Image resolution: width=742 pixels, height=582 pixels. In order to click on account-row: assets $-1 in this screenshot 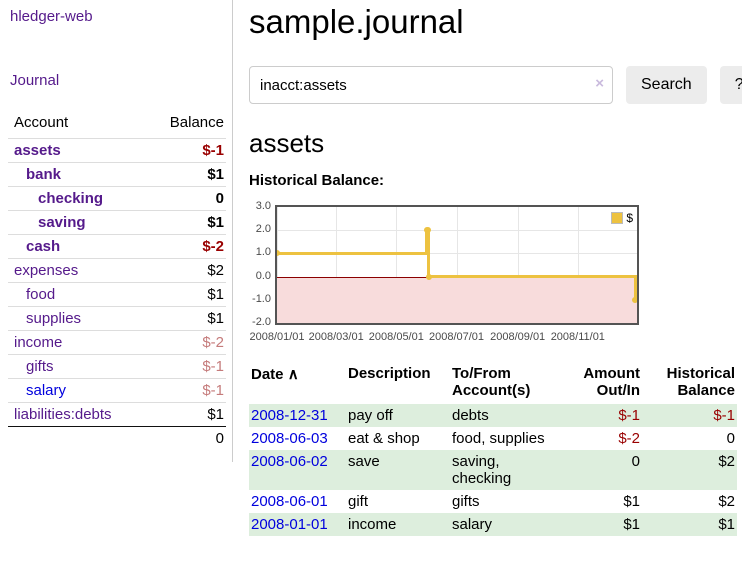, I will do `click(117, 150)`.